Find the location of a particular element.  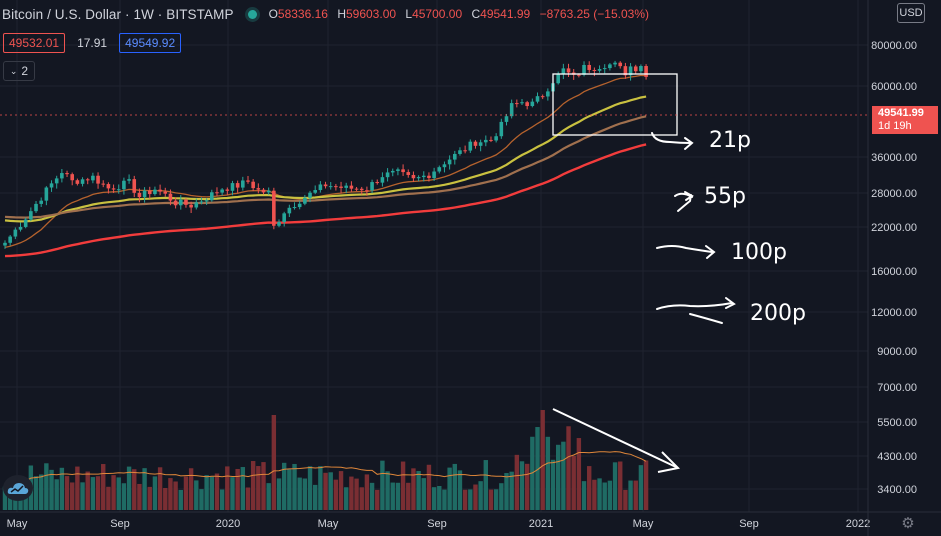

tradingview-logo-icon is located at coordinates (18, 488).